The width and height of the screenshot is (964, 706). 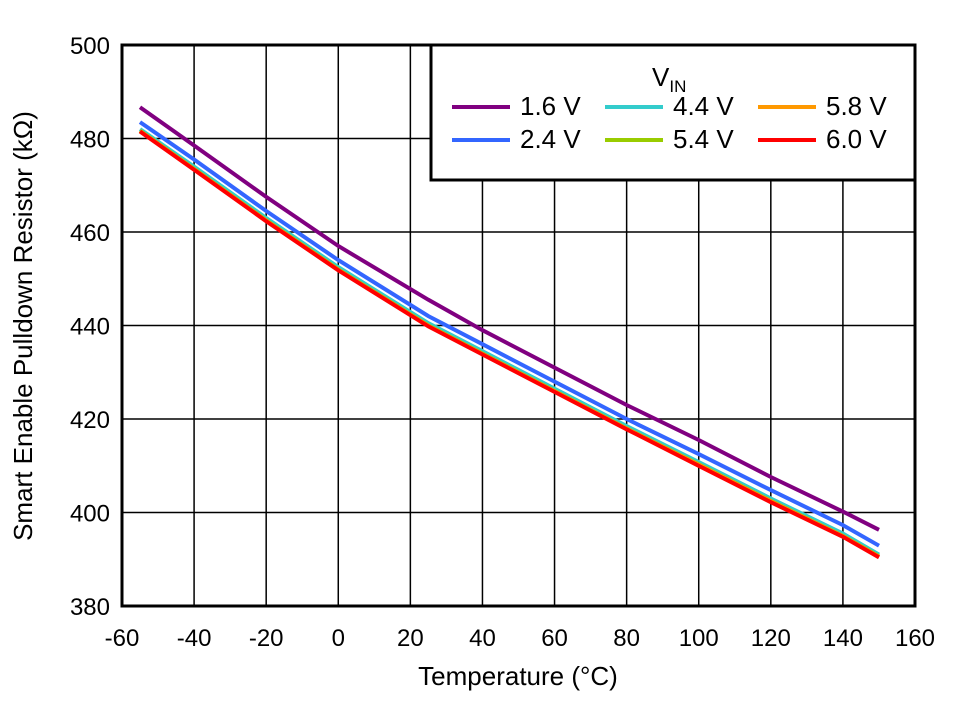 What do you see at coordinates (822, 106) in the screenshot?
I see `legend-item: 5.8 V` at bounding box center [822, 106].